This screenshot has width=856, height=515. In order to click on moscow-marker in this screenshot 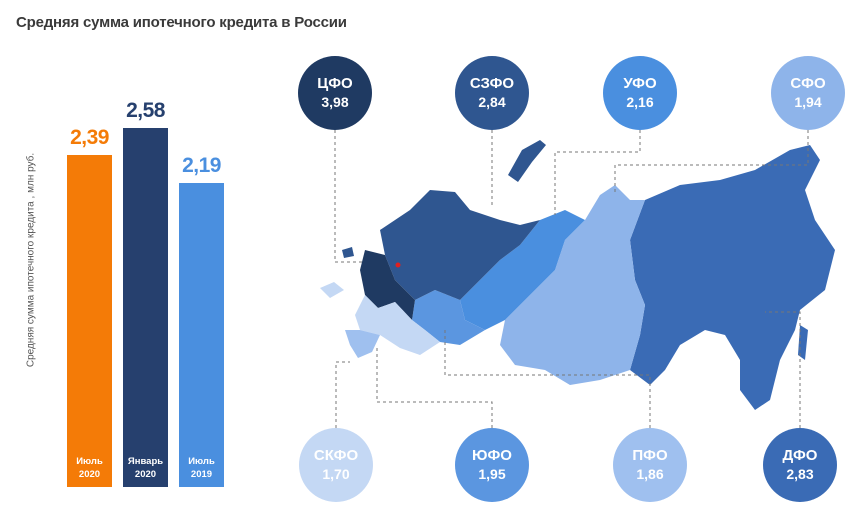, I will do `click(398, 265)`.